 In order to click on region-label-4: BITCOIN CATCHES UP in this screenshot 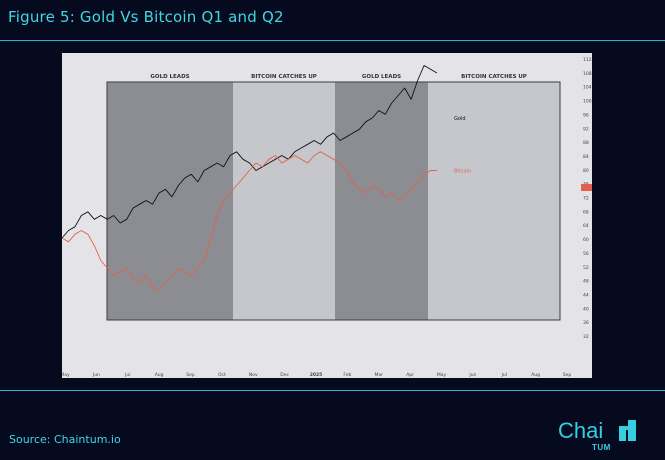, I will do `click(494, 77)`.